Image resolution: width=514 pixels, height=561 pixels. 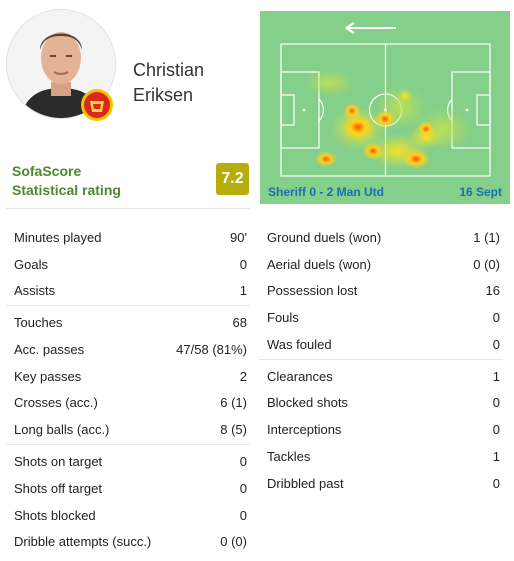 I want to click on rating-label-line2: Statistical rating, so click(x=66, y=190).